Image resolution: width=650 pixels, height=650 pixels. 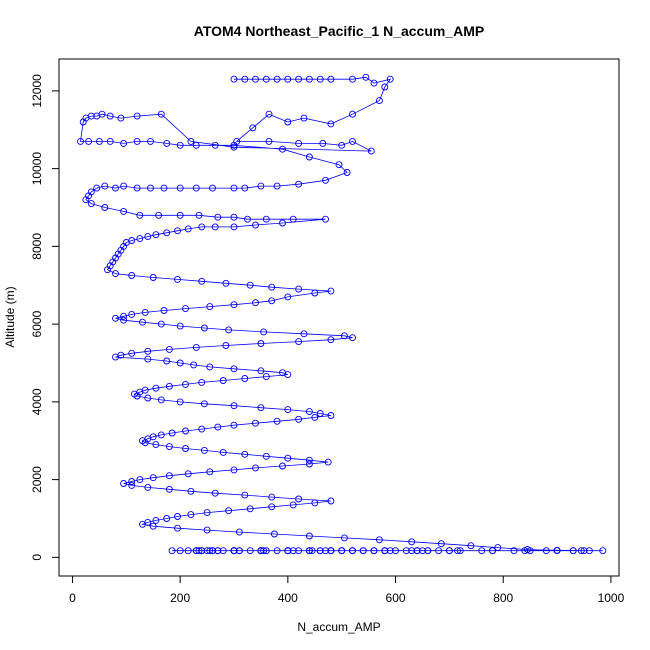 I want to click on y-tick-label: 0, so click(x=37, y=557).